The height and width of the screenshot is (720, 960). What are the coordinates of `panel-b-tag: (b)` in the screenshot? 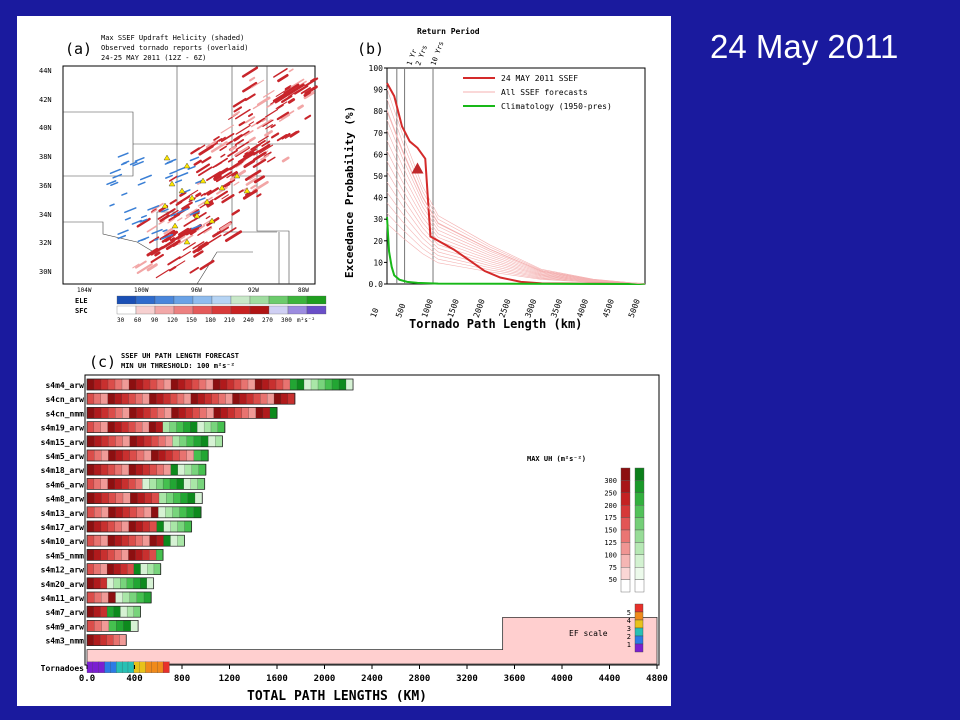 It's located at (370, 49).